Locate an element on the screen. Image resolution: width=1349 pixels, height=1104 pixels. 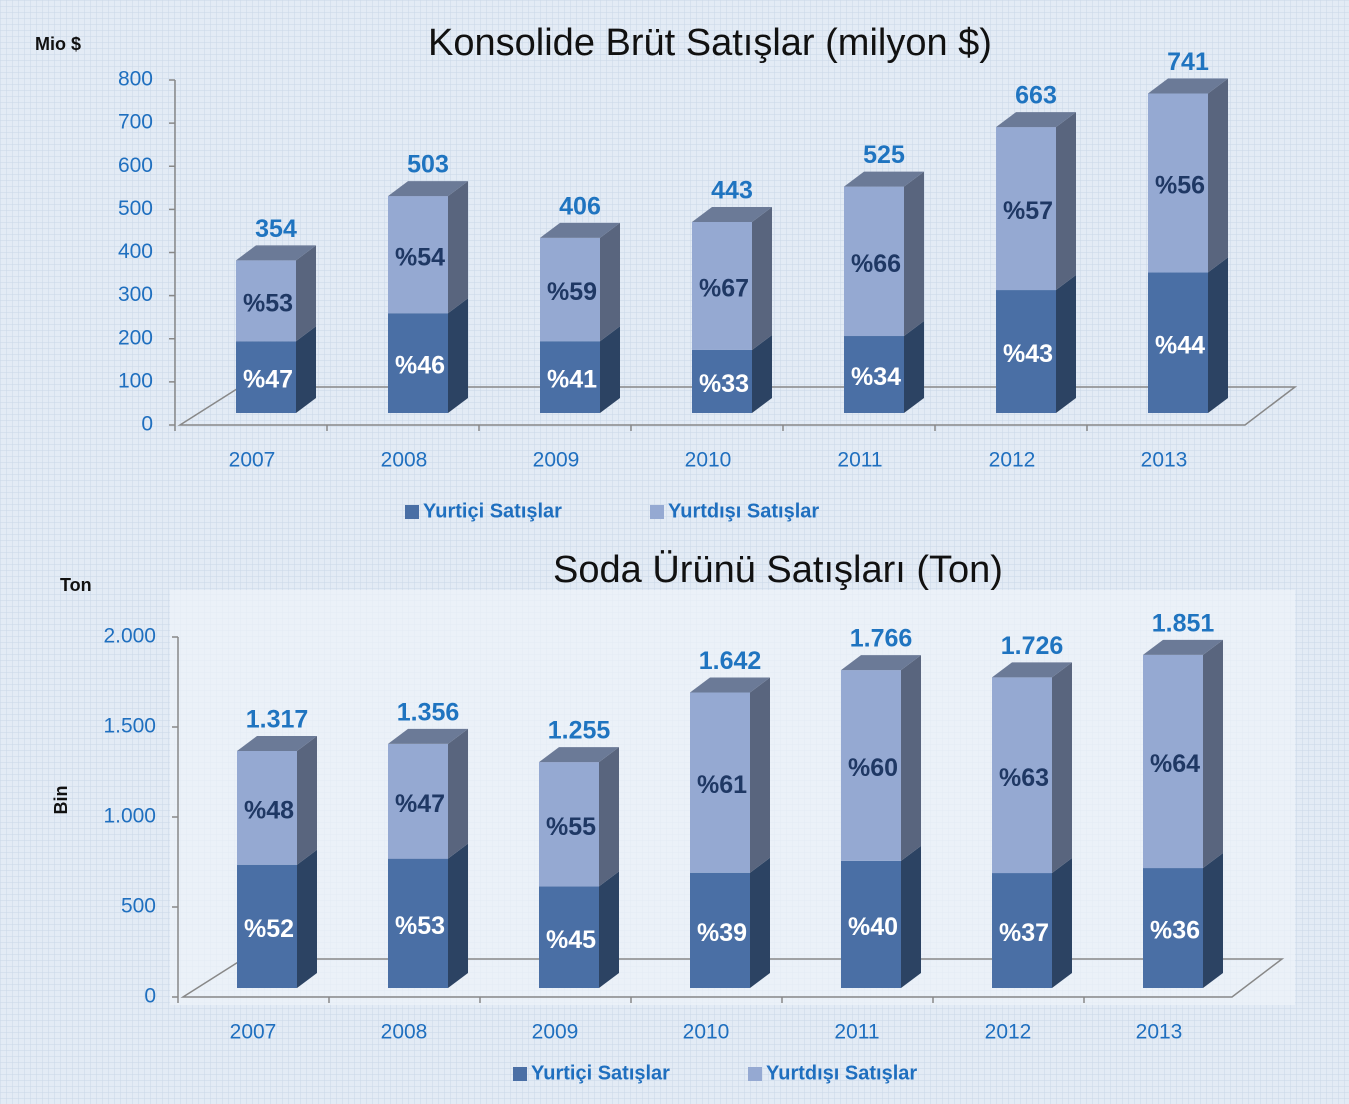
y-axis-label: Bin is located at coordinates (61, 800).